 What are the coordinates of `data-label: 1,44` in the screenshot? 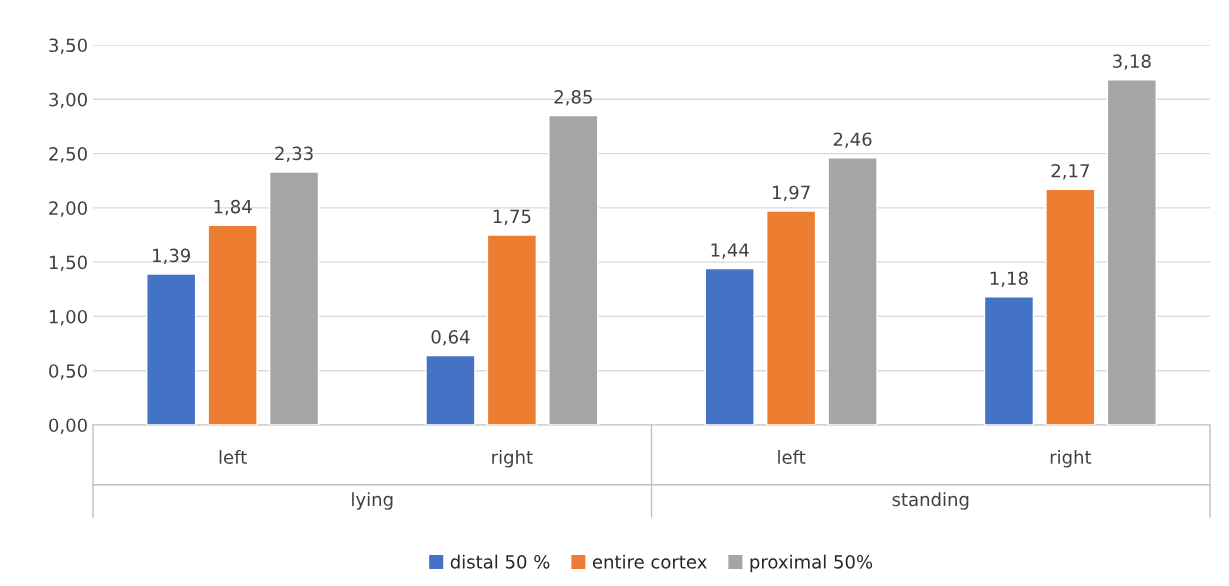 It's located at (730, 251).